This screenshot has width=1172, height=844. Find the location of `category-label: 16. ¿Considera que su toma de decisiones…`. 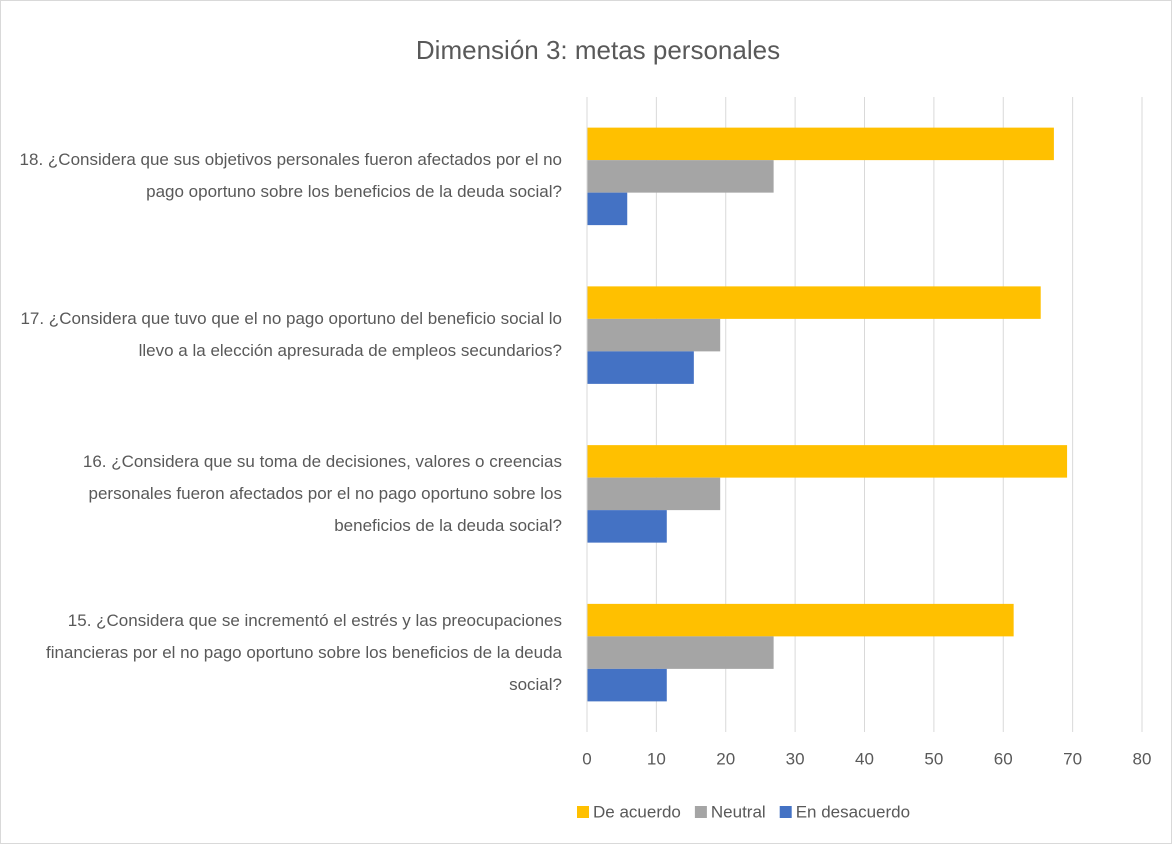

category-label: 16. ¿Considera que su toma de decisiones… is located at coordinates (322, 493).